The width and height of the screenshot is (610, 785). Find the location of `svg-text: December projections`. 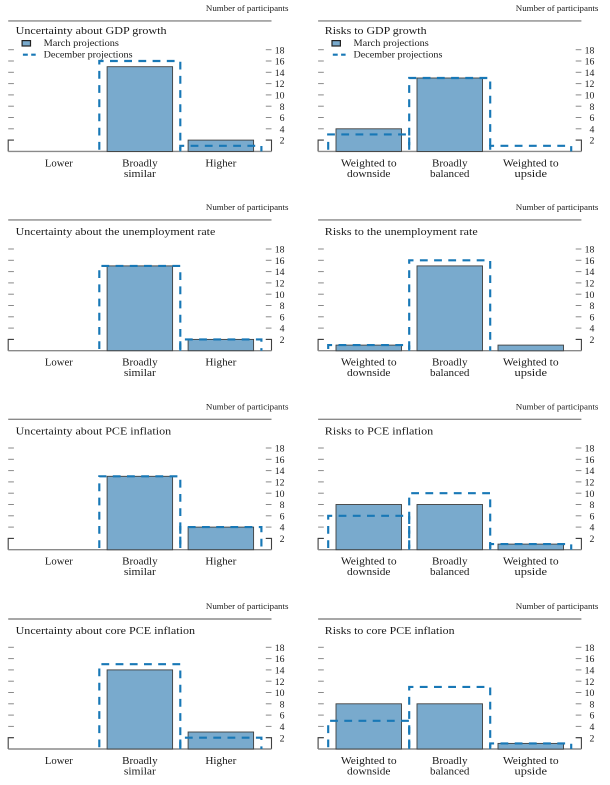

svg-text: December projections is located at coordinates (398, 55).